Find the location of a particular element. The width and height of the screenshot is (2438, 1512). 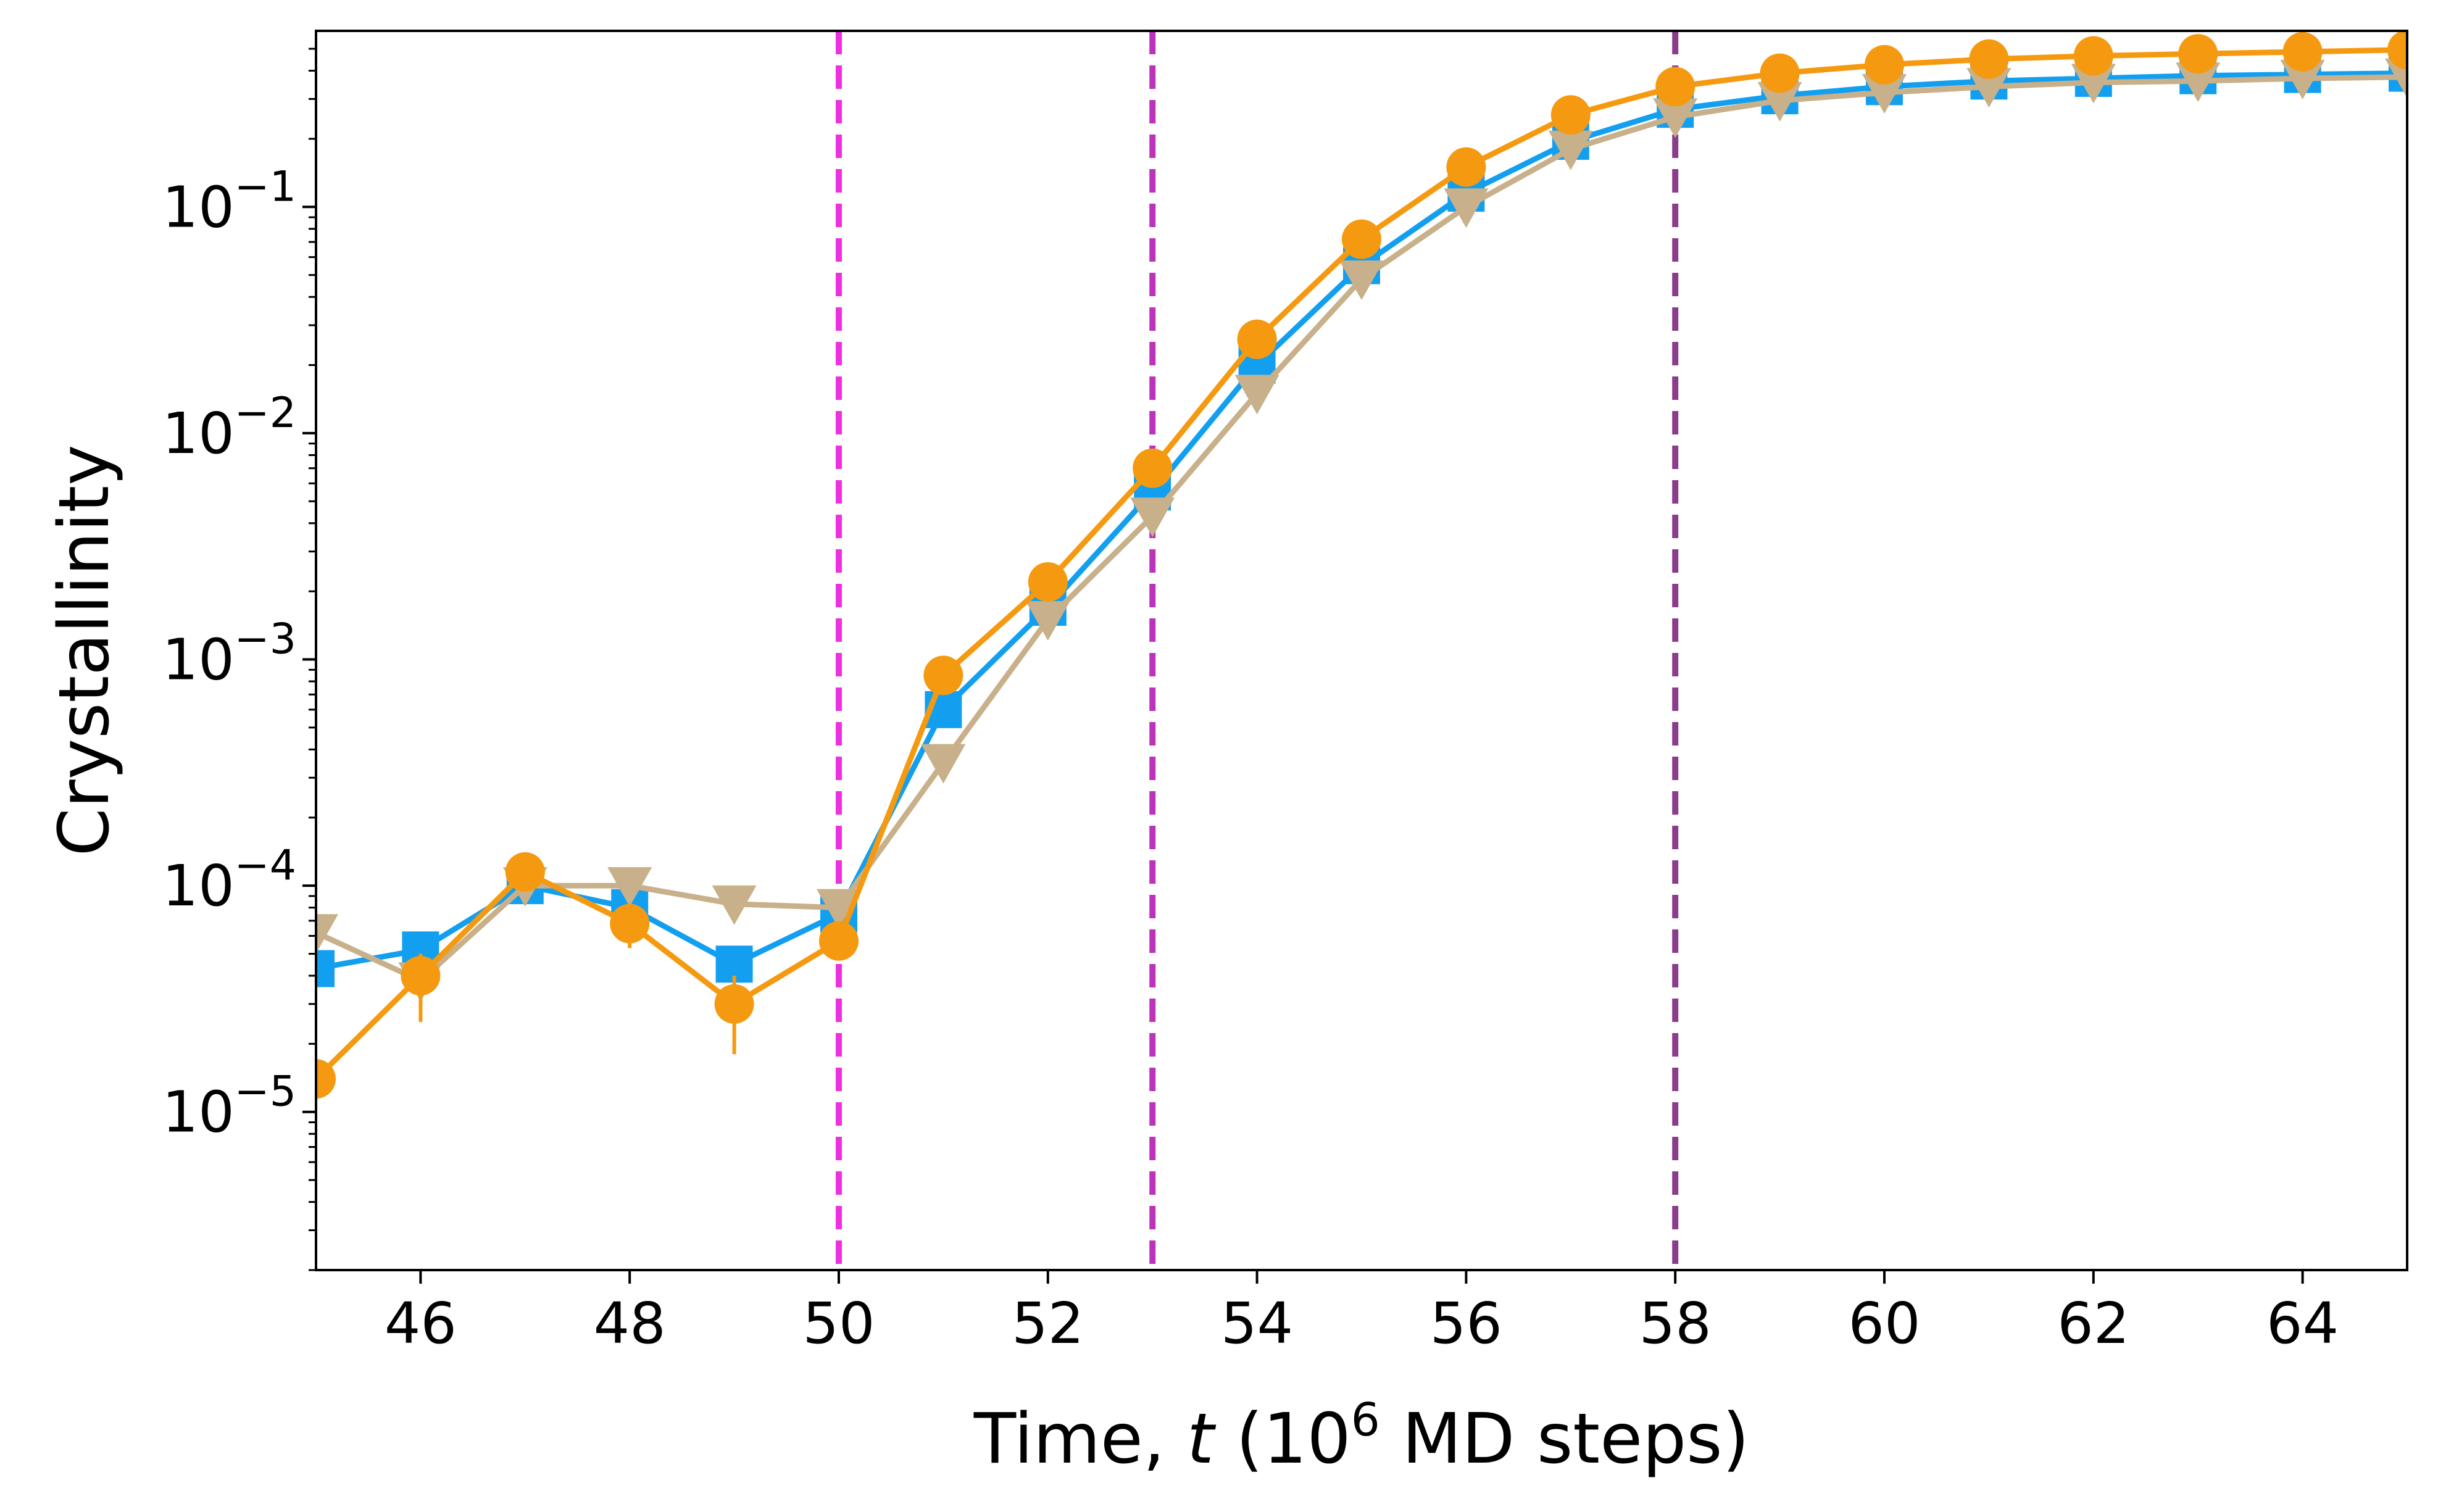

x-tick-label: 56 is located at coordinates (1466, 1323).